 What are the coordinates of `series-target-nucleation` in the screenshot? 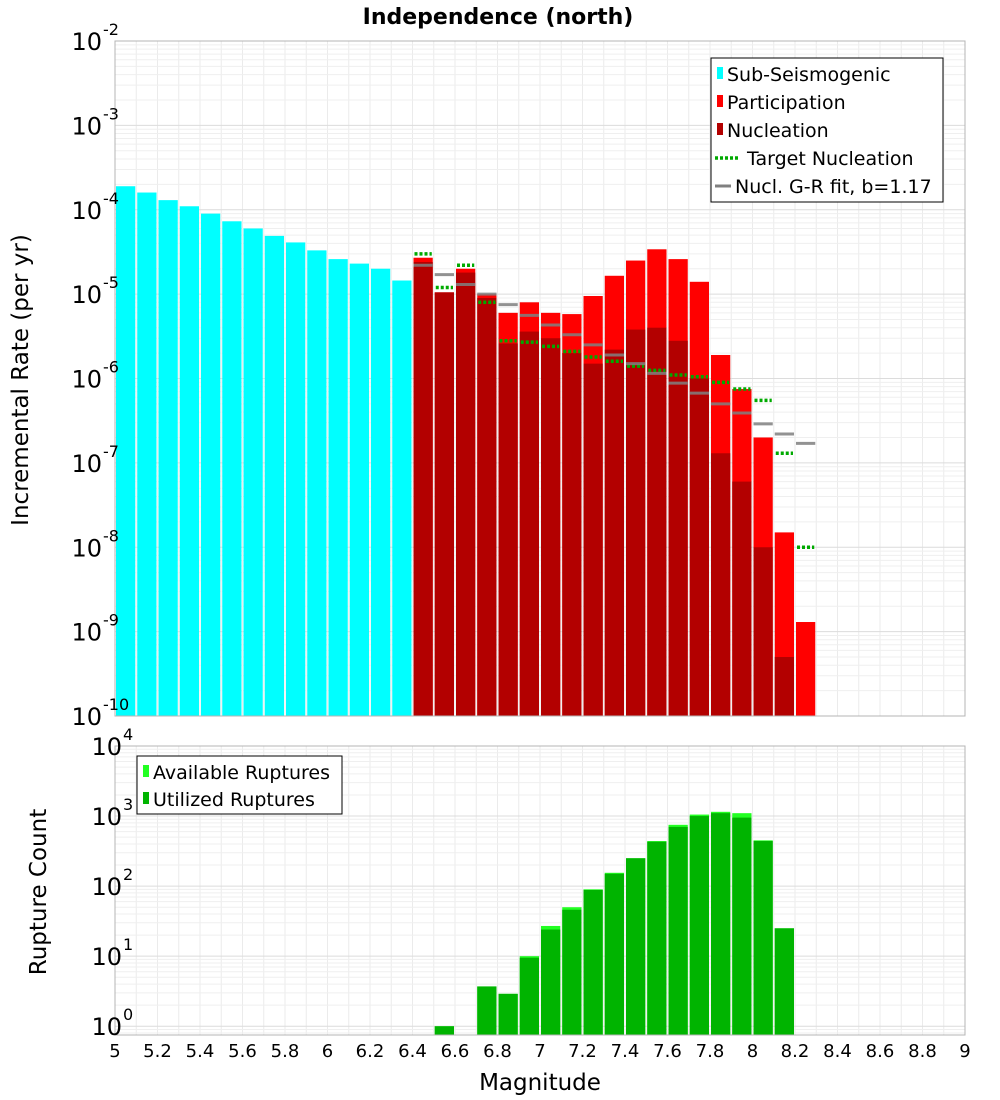 It's located at (614, 400).